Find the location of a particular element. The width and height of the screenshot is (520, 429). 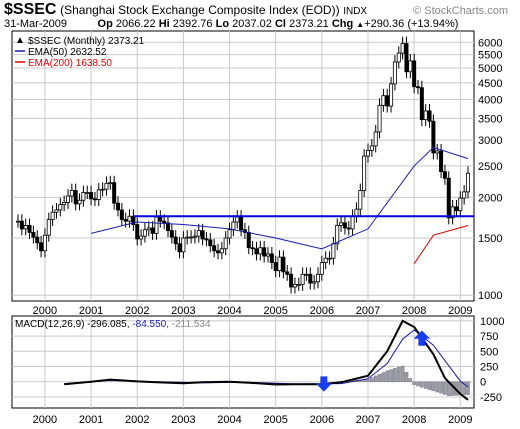

macd-x-tick-label: 2004 is located at coordinates (229, 420).